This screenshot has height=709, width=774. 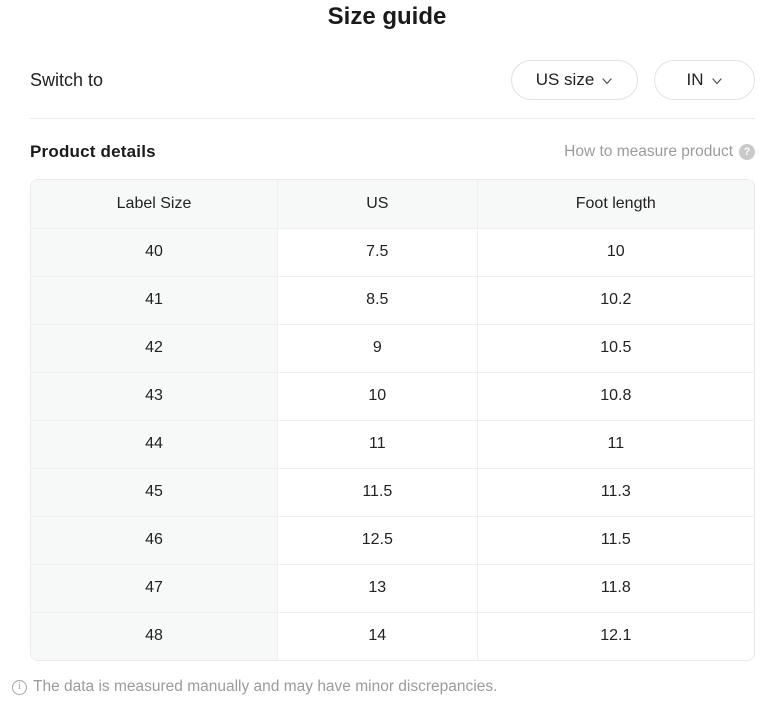 What do you see at coordinates (377, 444) in the screenshot?
I see `us-size-cell: 11` at bounding box center [377, 444].